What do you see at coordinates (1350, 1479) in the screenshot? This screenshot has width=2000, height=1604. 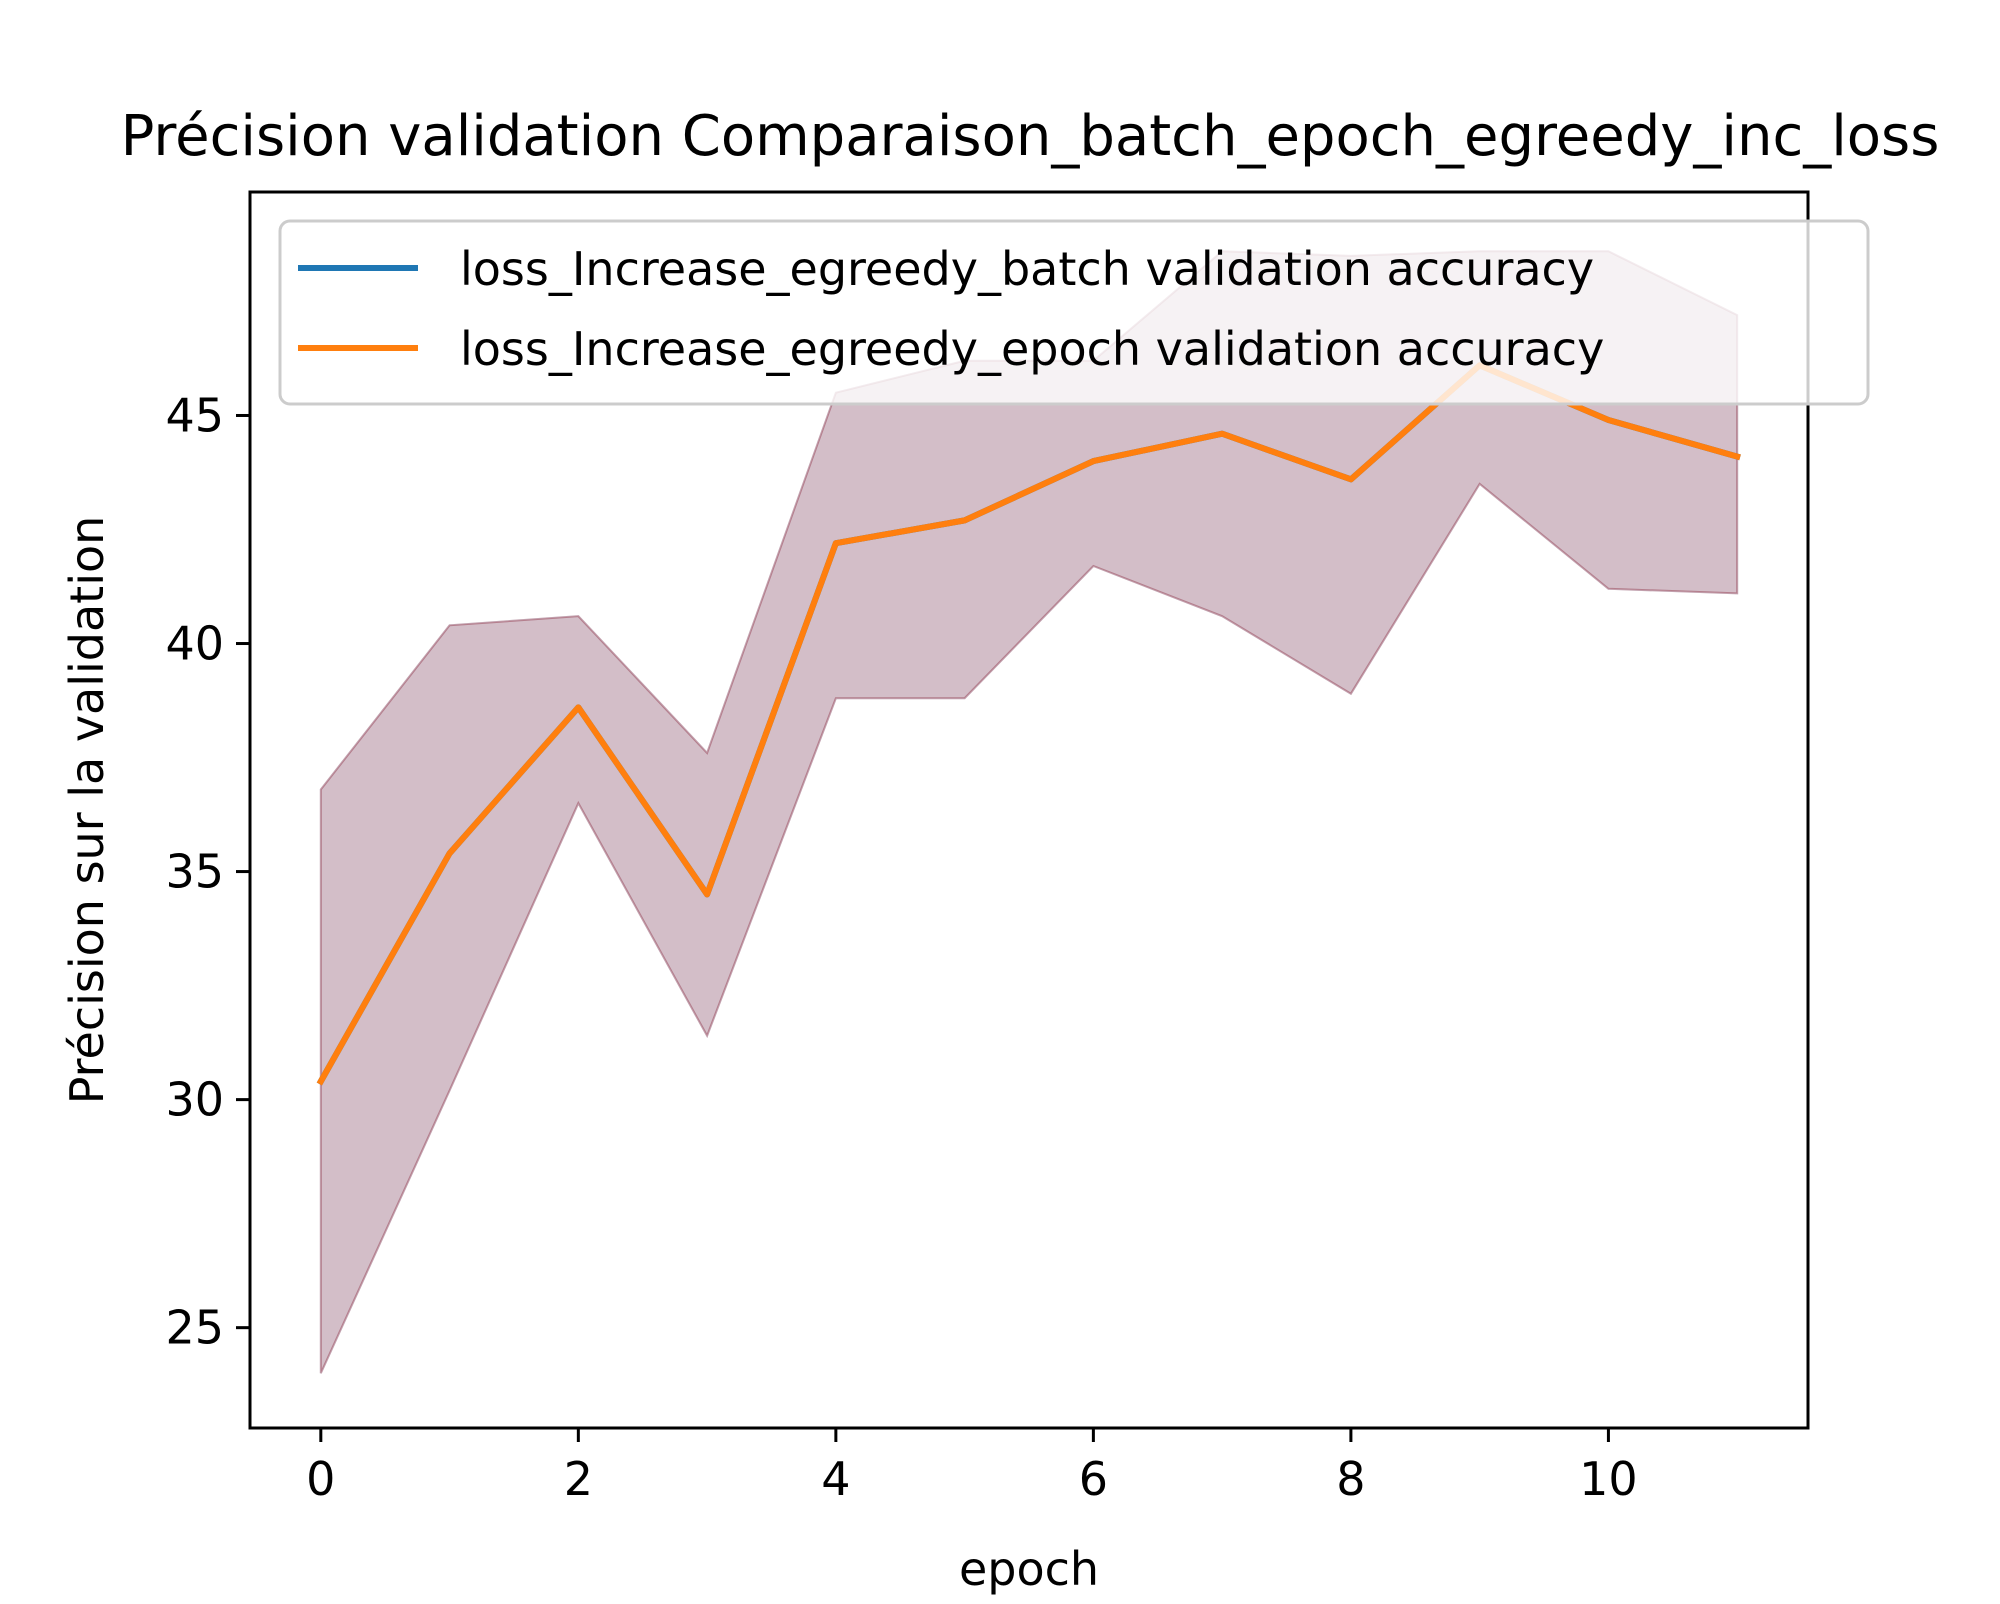 I see `x-tick-label: 8` at bounding box center [1350, 1479].